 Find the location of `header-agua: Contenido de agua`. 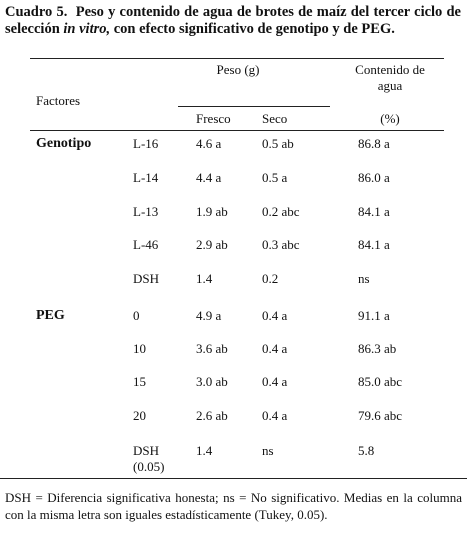

header-agua: Contenido de agua is located at coordinates (390, 77).